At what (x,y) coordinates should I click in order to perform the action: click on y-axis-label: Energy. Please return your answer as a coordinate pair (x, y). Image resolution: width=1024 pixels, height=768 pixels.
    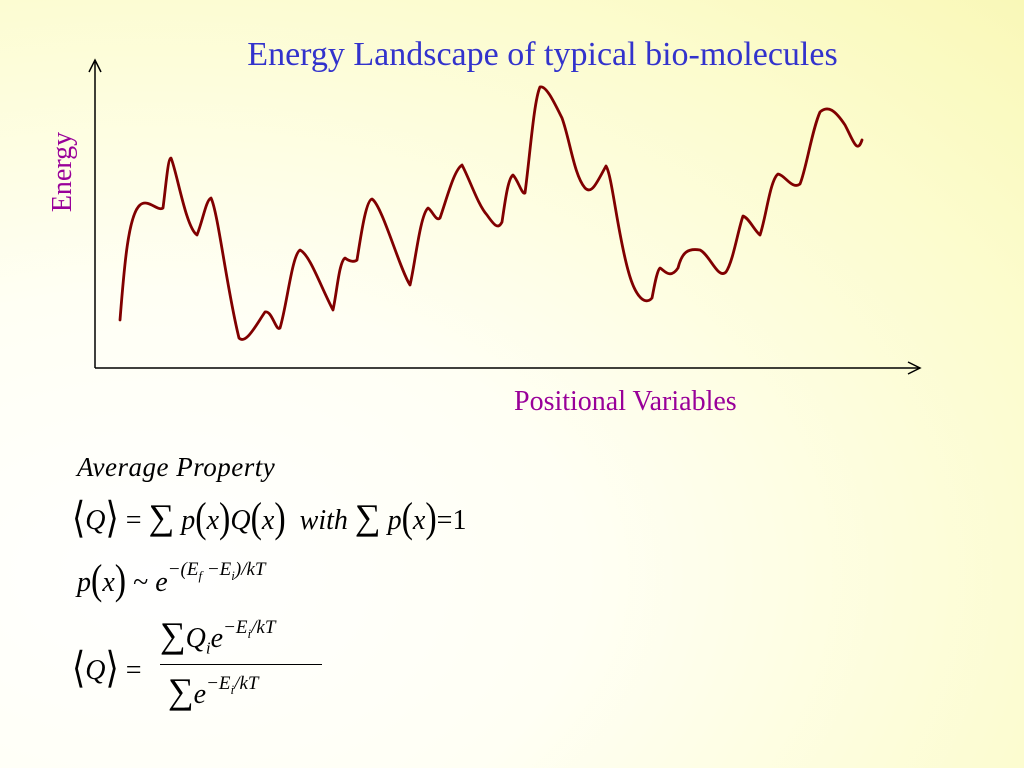
    Looking at the image, I should click on (62, 172).